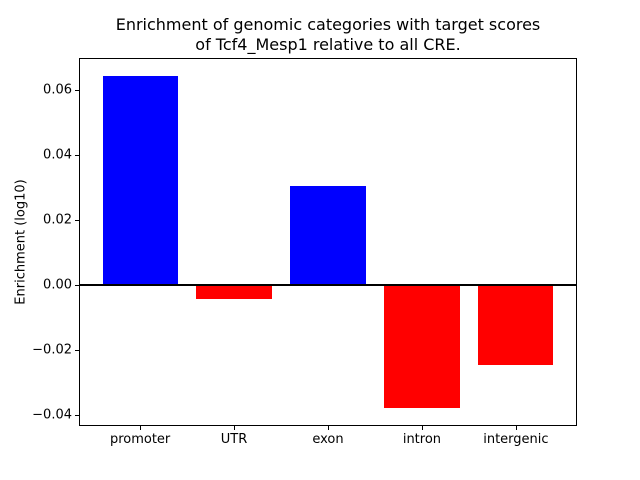 Image resolution: width=640 pixels, height=480 pixels. I want to click on x-tick-intergenic, so click(516, 427).